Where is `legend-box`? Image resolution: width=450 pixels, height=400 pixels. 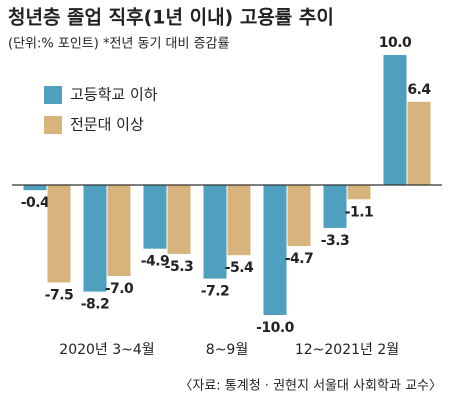
legend-box is located at coordinates (129, 110).